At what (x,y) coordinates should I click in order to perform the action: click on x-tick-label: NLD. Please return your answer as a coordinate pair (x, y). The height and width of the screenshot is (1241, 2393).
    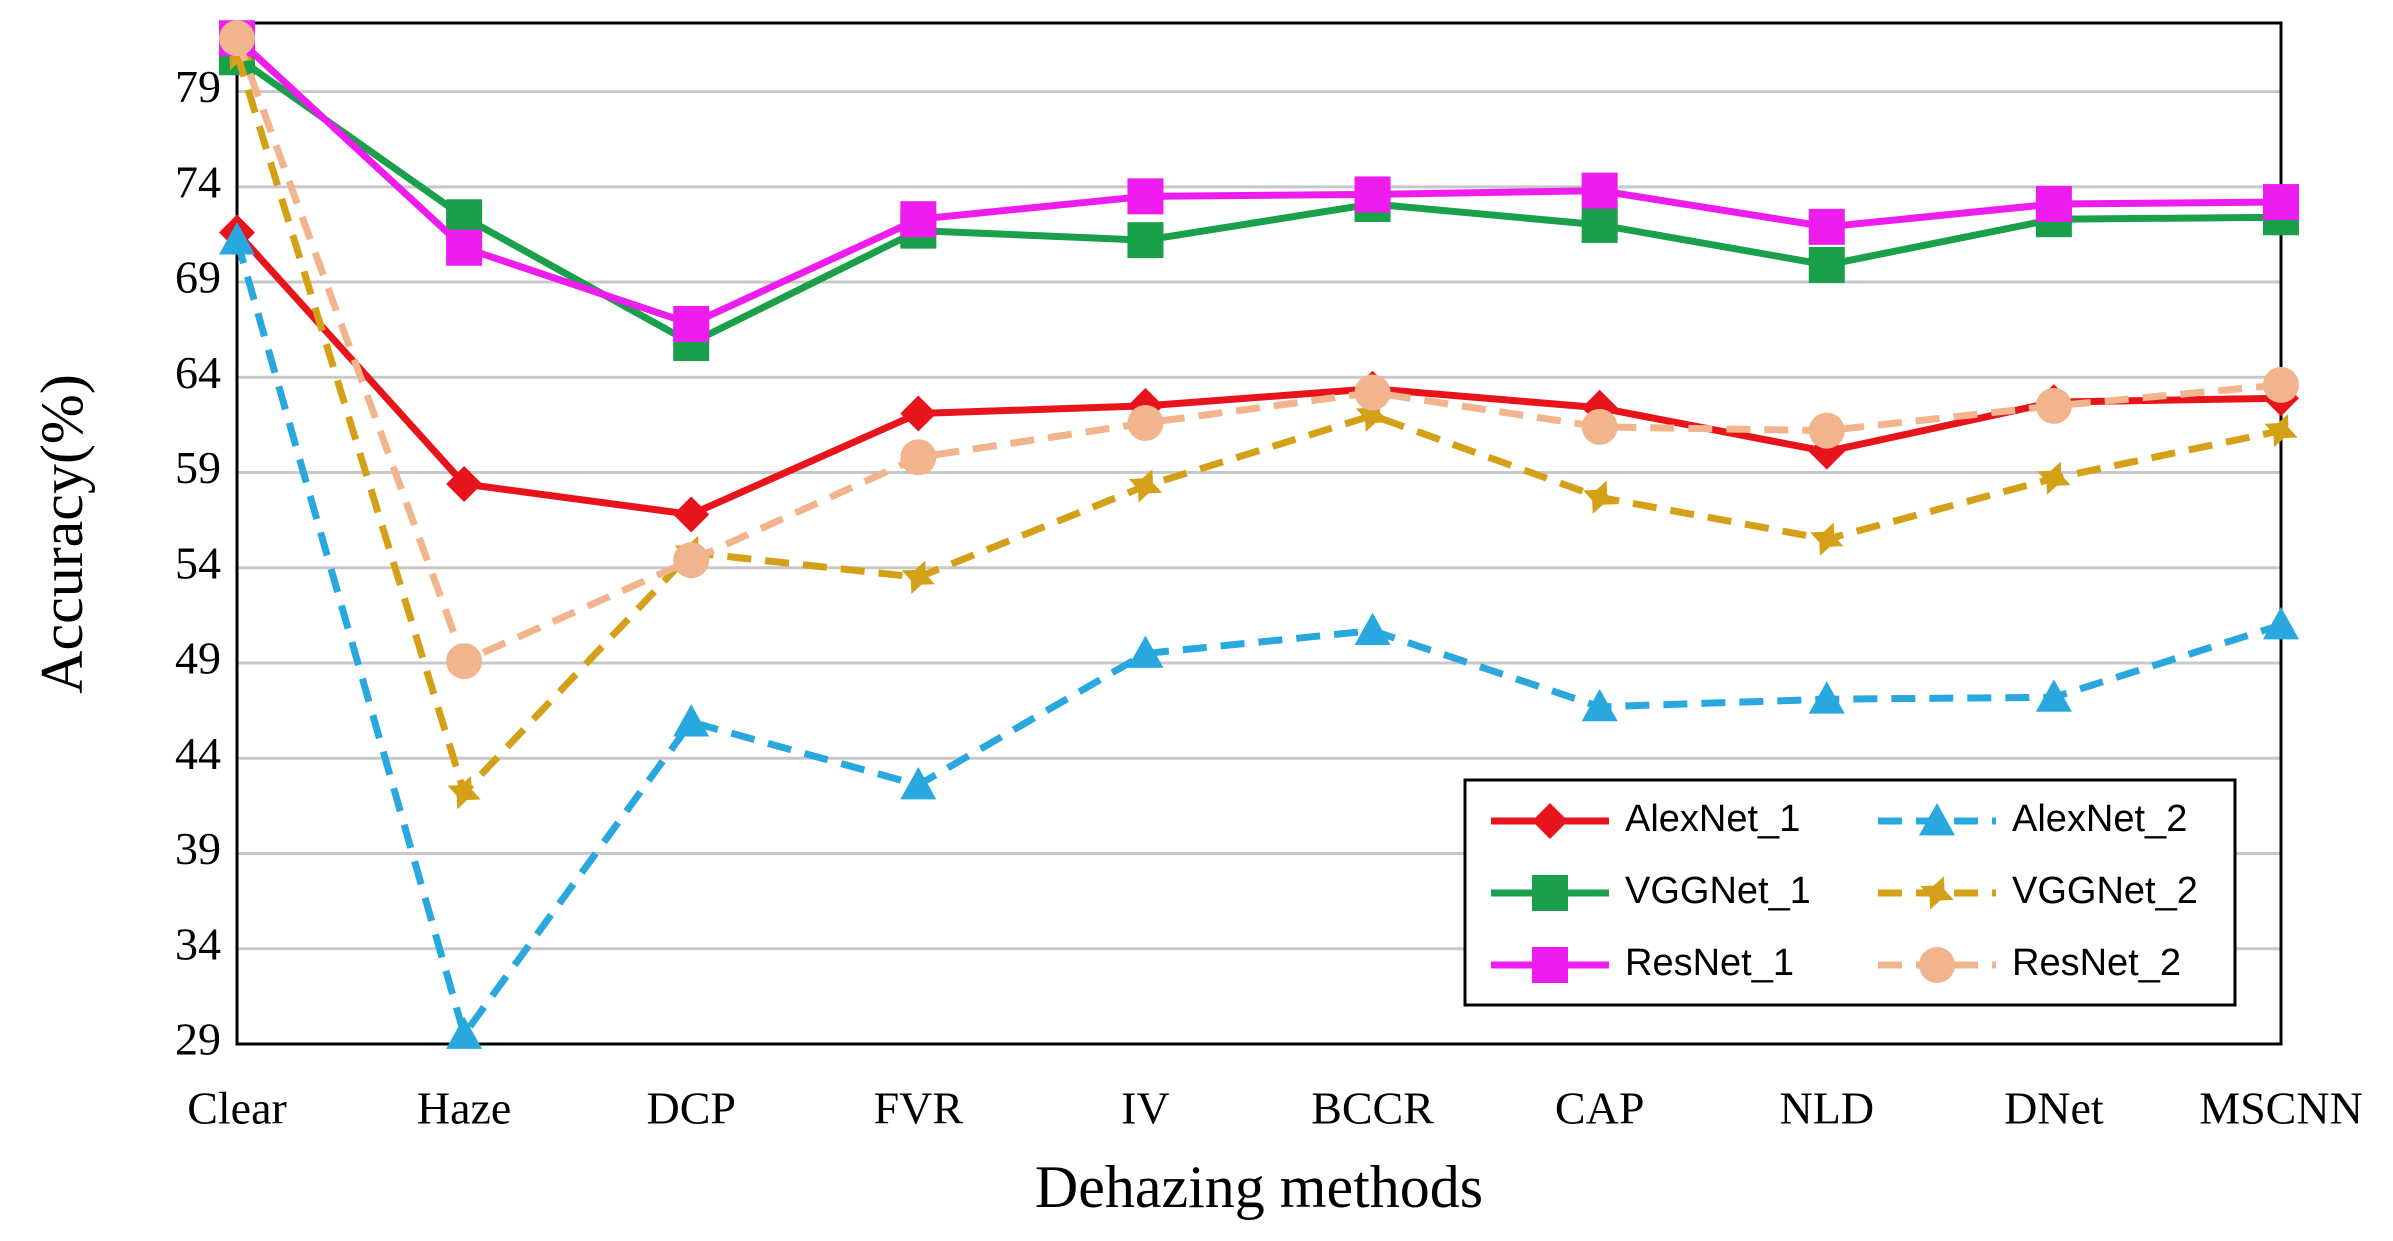
    Looking at the image, I should click on (1827, 1108).